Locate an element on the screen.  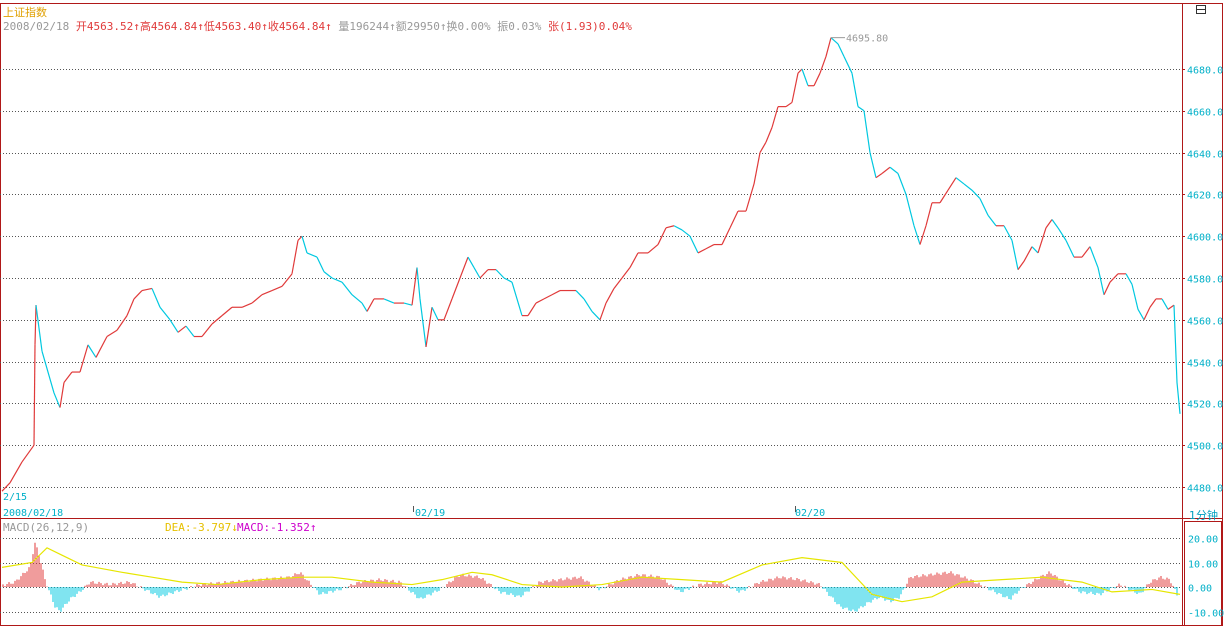
y-tick-label: 4660.0 is located at coordinates (1205, 113).